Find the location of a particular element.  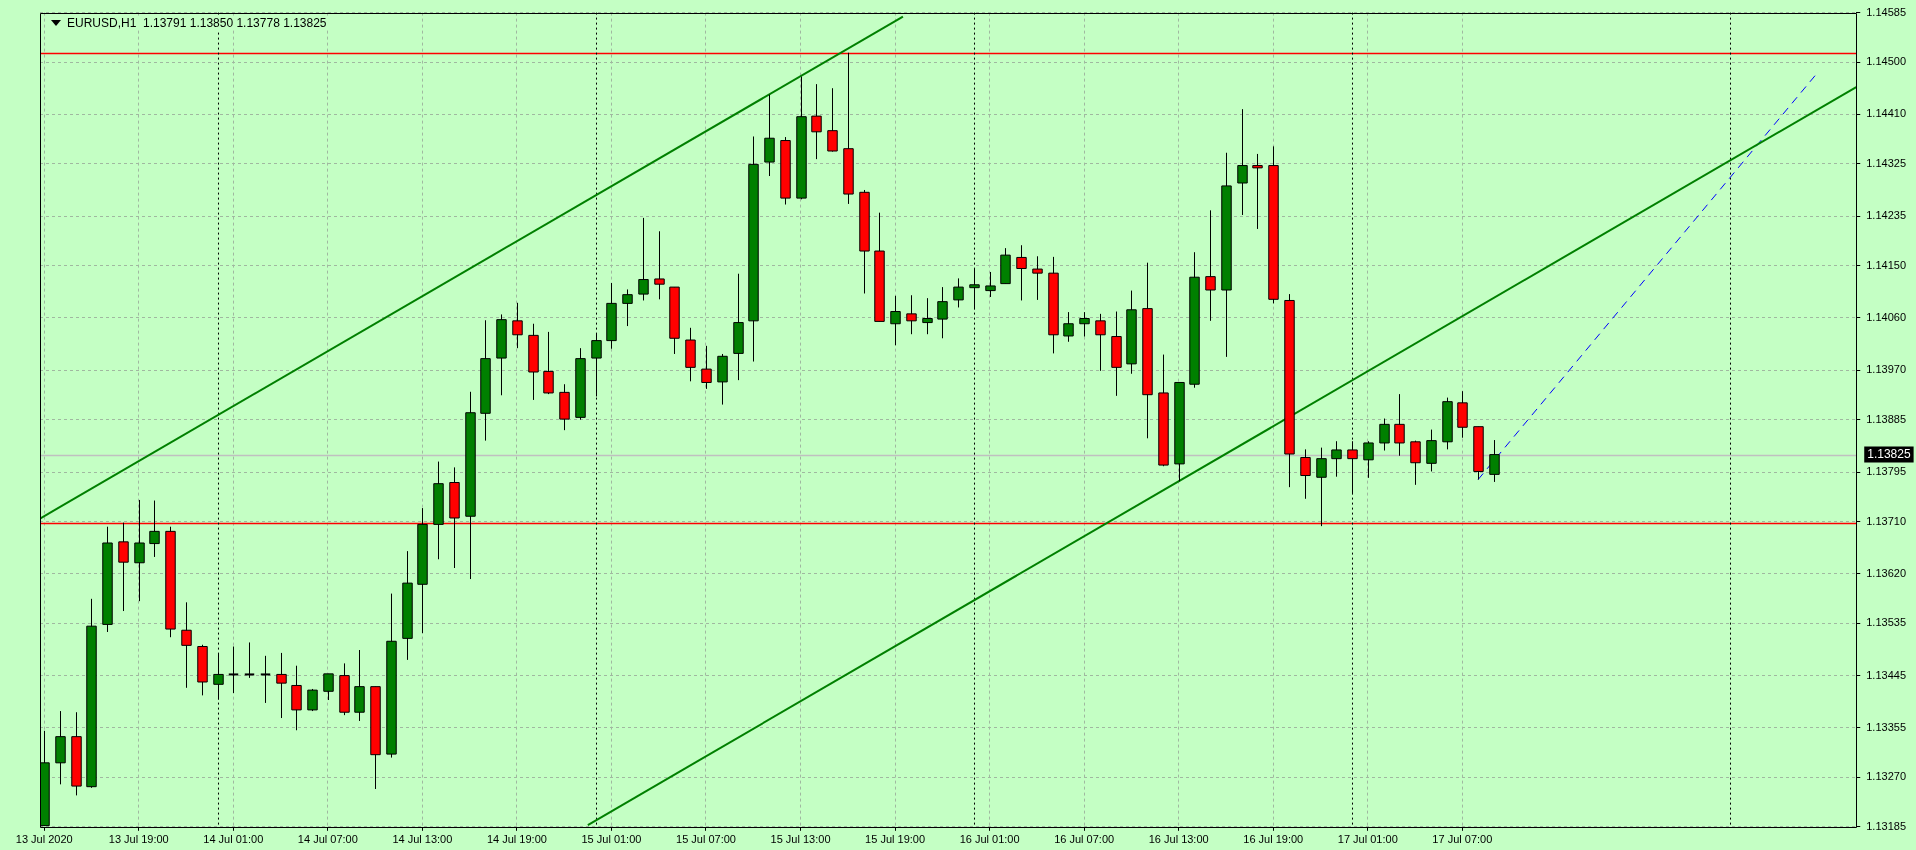

y-tick-label: 1.13445 is located at coordinates (1886, 674).